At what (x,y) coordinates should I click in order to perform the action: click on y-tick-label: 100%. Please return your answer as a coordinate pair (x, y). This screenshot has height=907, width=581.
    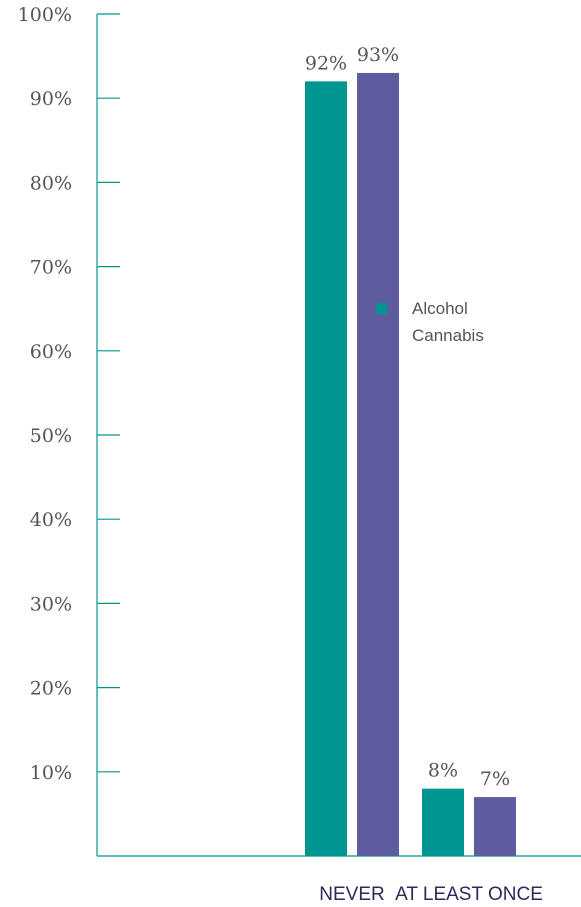
    Looking at the image, I should click on (45, 15).